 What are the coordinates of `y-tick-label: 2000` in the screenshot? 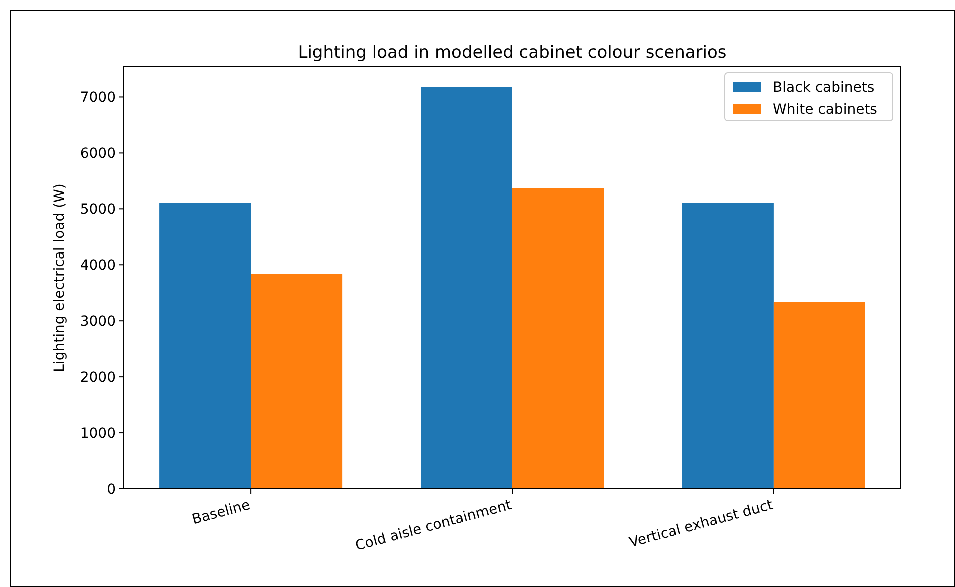 It's located at (98, 378).